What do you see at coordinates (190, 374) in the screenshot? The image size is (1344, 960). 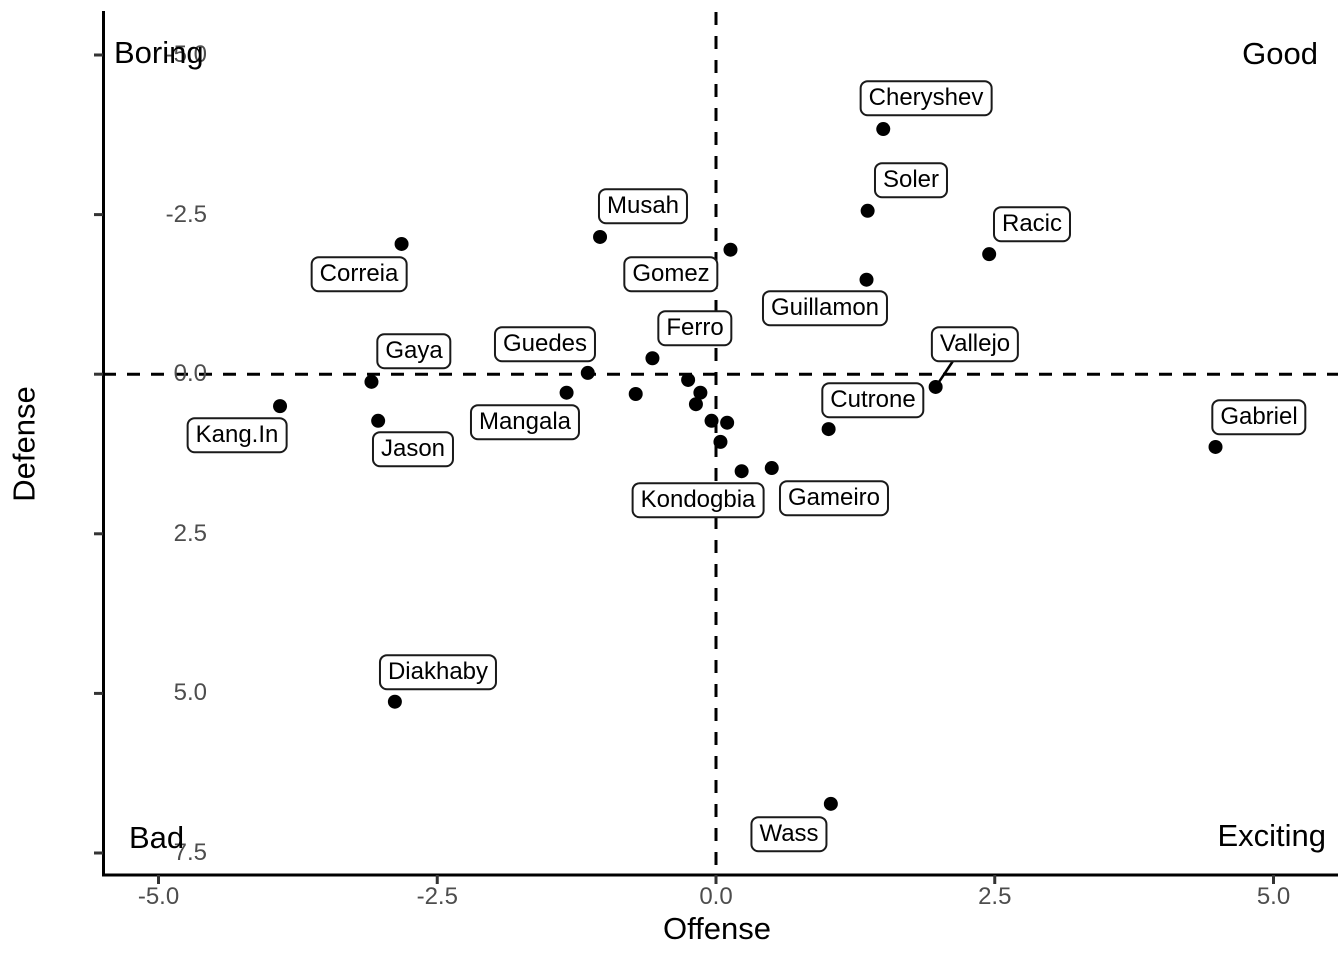 I see `y-tick-label: 0.0` at bounding box center [190, 374].